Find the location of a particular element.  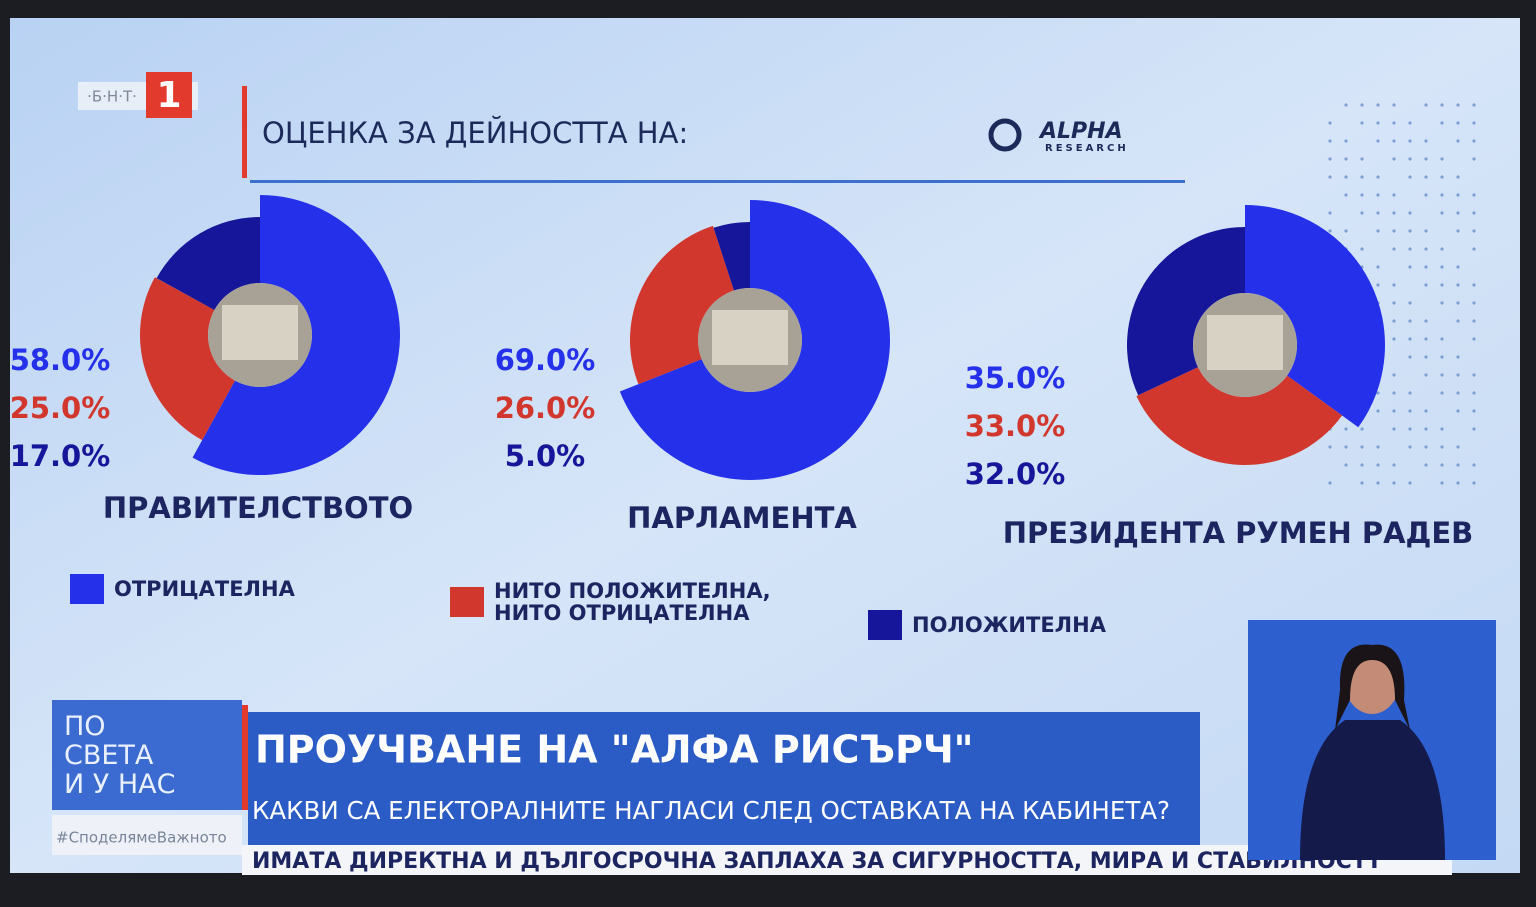

show-logo: ПО СВЕТА И У НАС is located at coordinates (119, 755).